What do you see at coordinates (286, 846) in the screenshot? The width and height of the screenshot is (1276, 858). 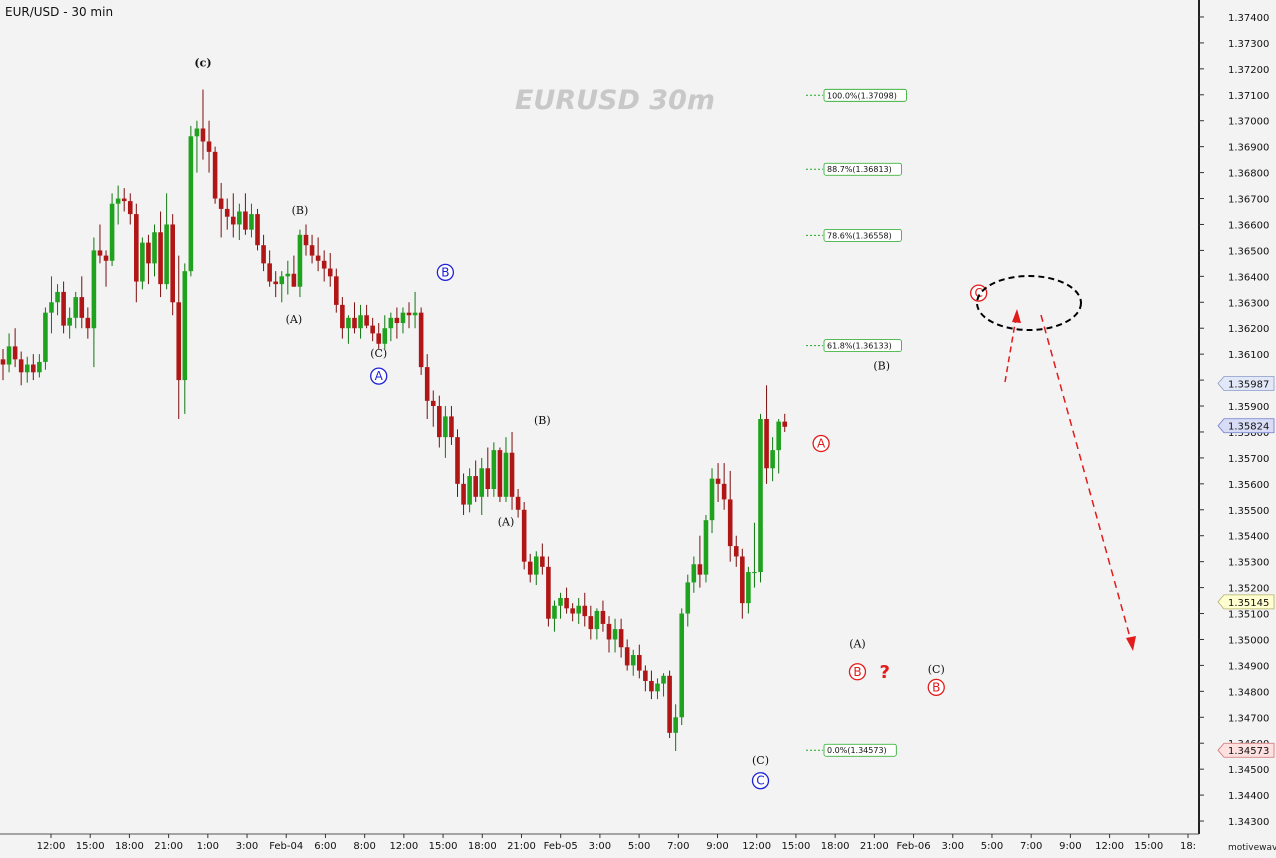 I see `x-tick-label: Feb-04` at bounding box center [286, 846].